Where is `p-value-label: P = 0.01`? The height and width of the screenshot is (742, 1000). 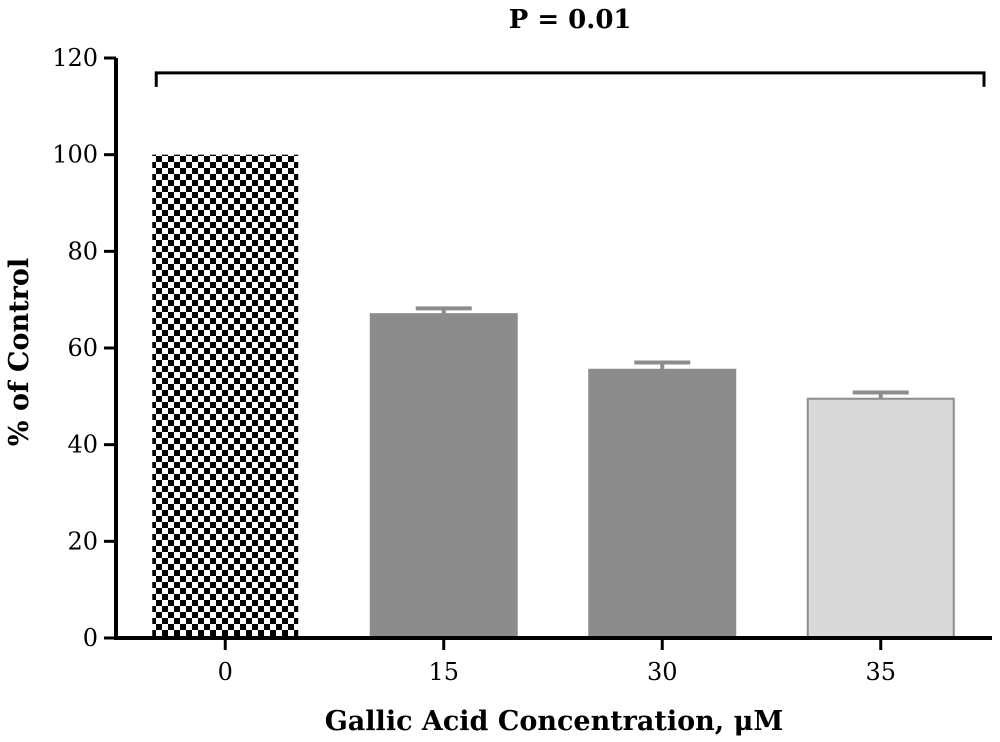 p-value-label: P = 0.01 is located at coordinates (570, 20).